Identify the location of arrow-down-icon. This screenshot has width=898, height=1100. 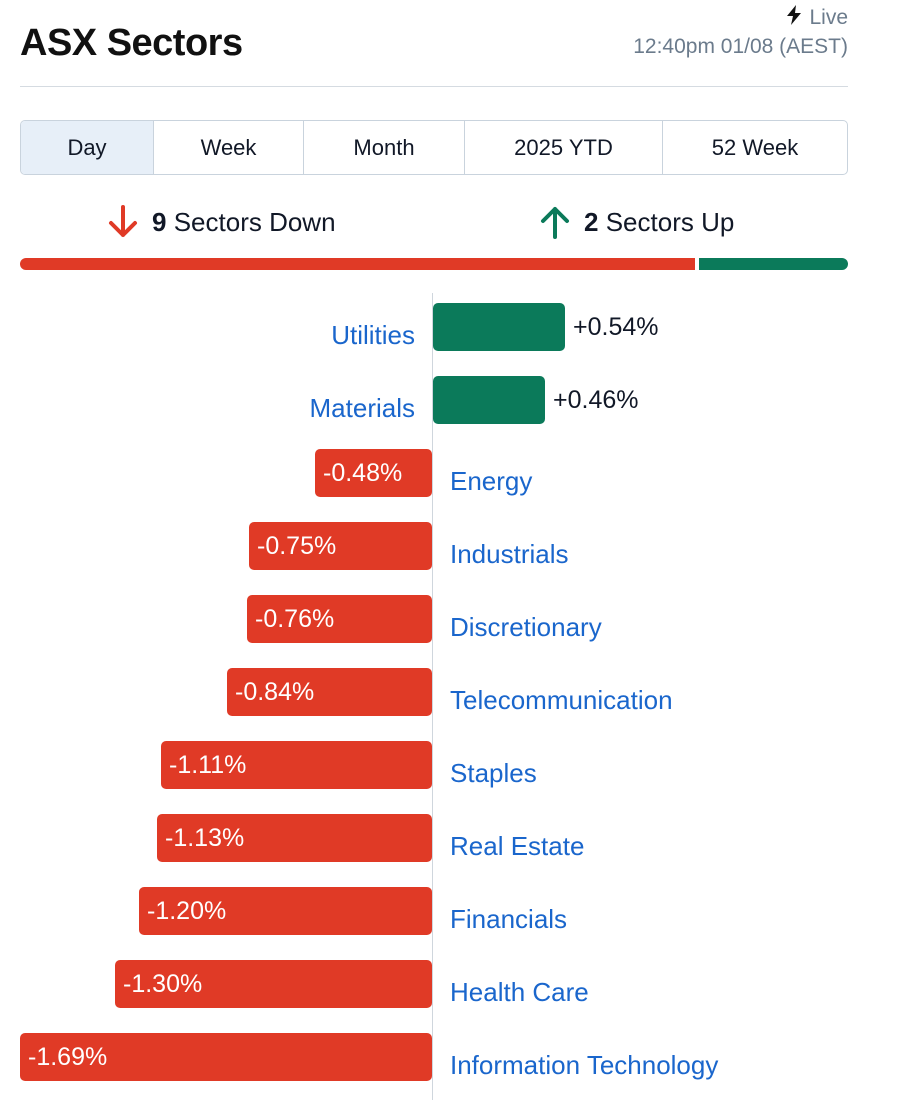
(123, 222).